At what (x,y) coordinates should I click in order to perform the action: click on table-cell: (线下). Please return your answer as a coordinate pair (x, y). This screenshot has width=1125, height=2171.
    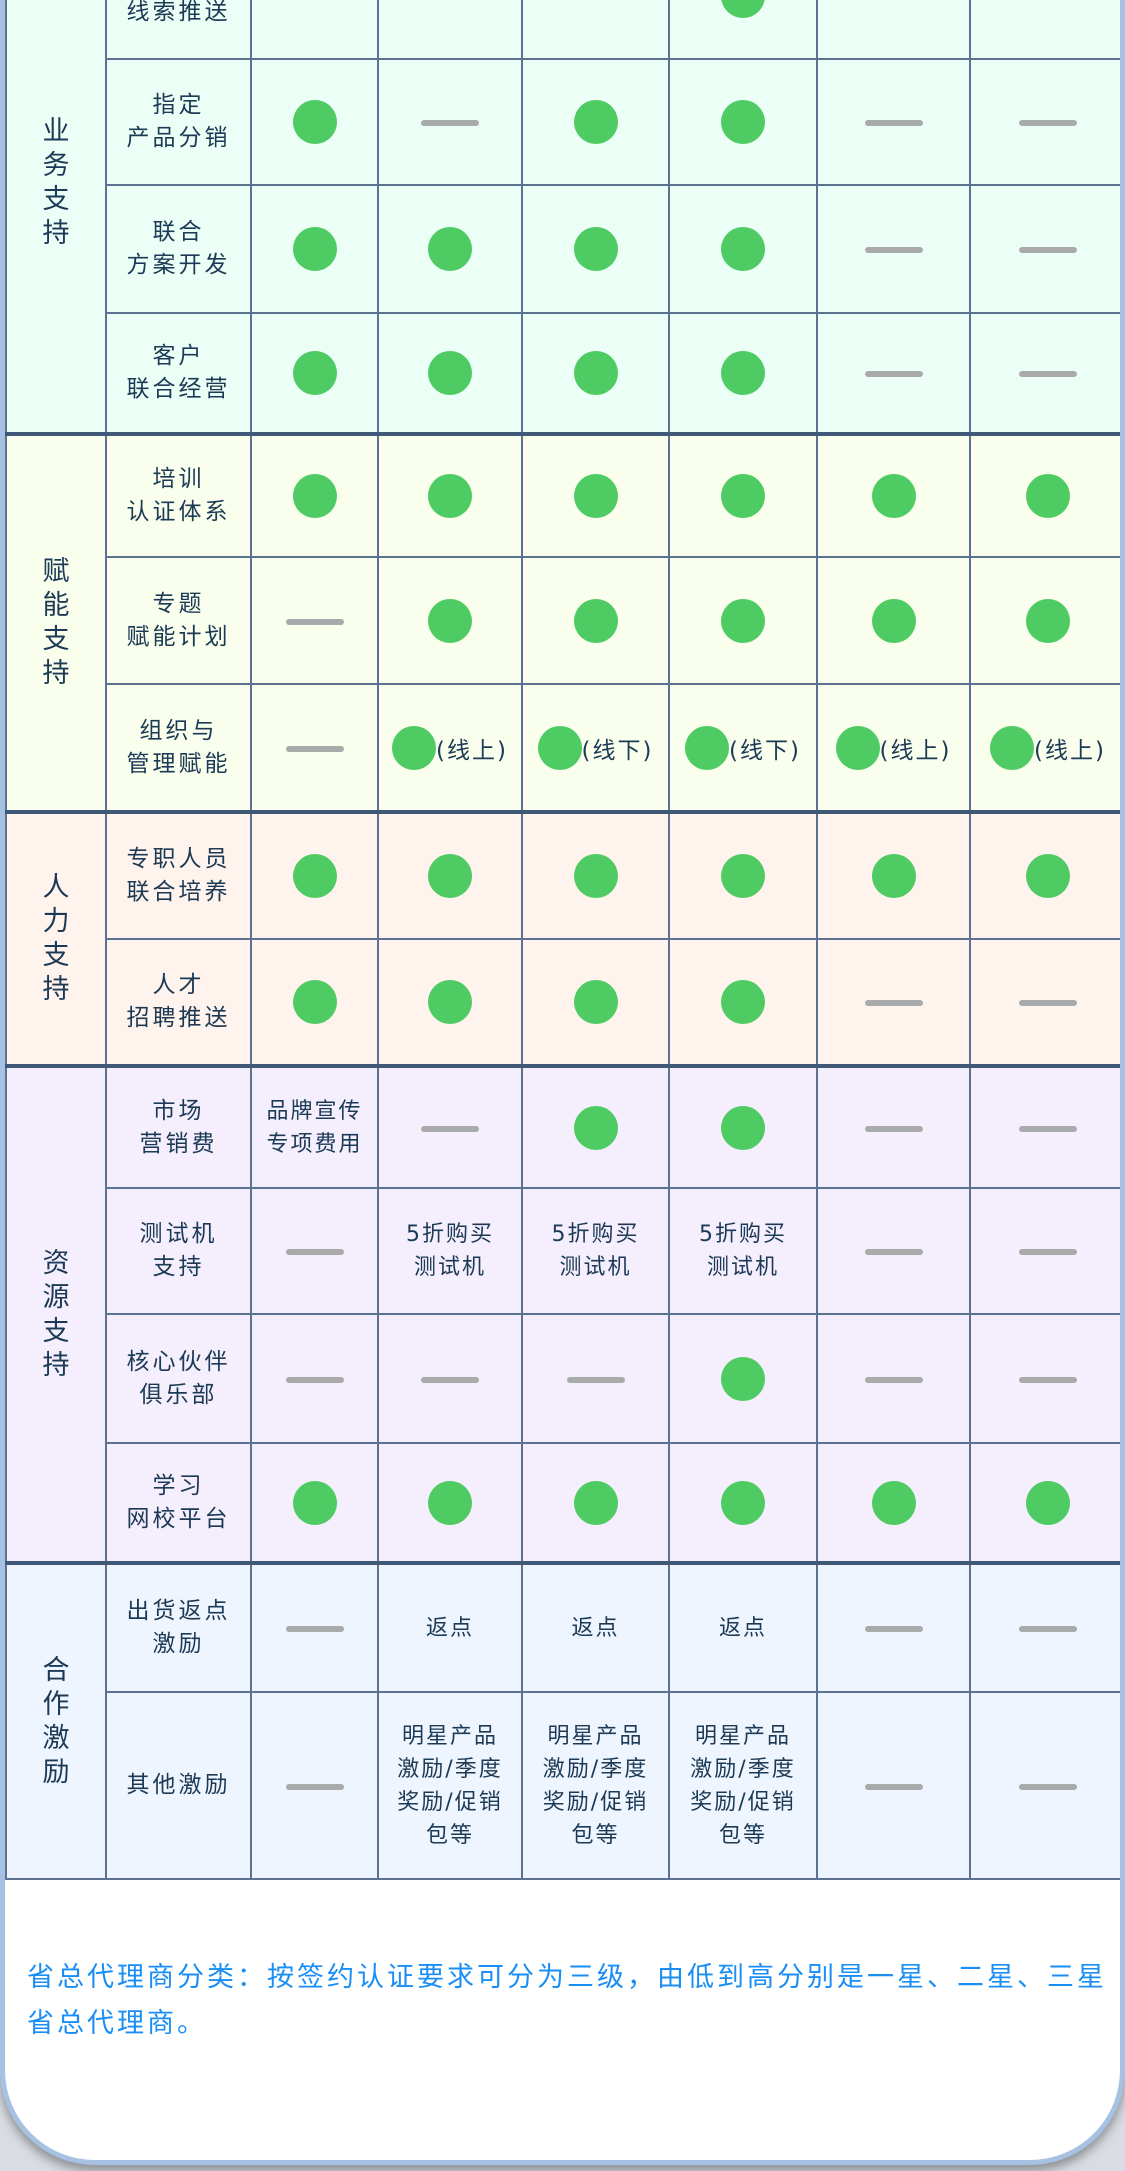
    Looking at the image, I should click on (743, 748).